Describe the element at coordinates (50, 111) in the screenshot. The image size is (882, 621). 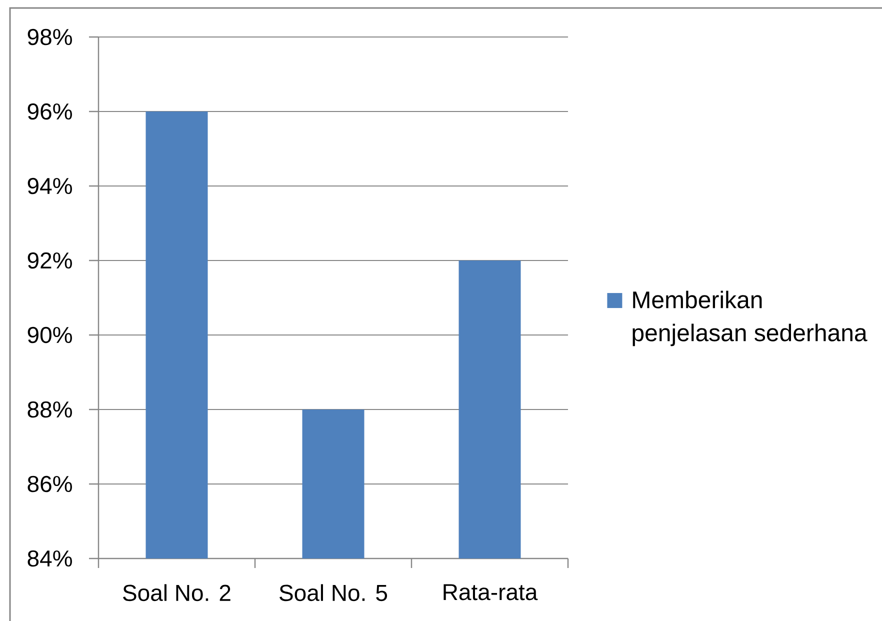
I see `y-tick-label: 96%` at that location.